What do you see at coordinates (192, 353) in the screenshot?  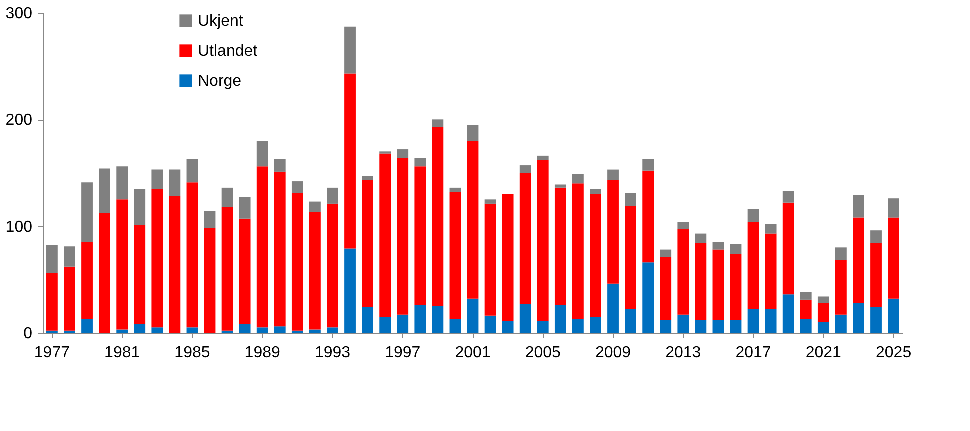 I see `x-tick-label: 1985` at bounding box center [192, 353].